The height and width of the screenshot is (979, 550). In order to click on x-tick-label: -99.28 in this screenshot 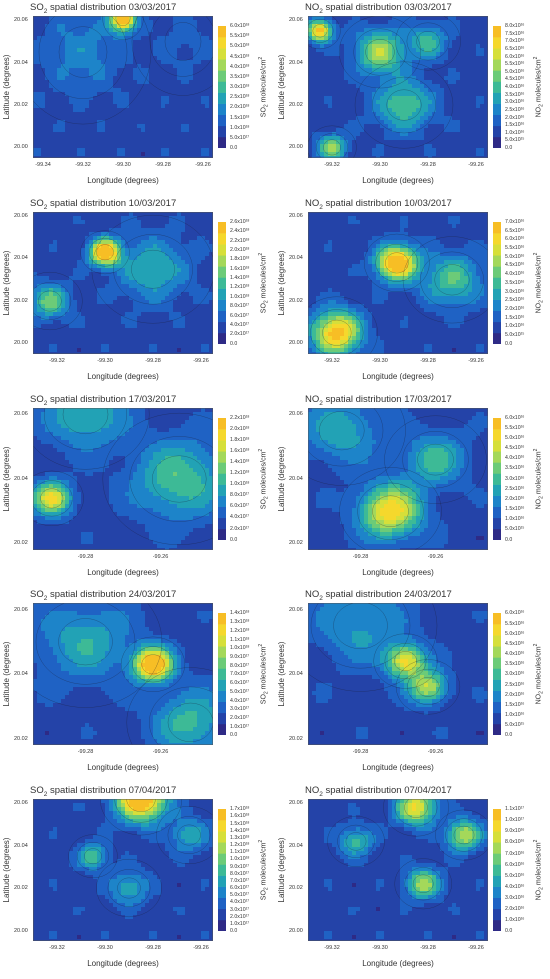, I will do `click(163, 165)`.